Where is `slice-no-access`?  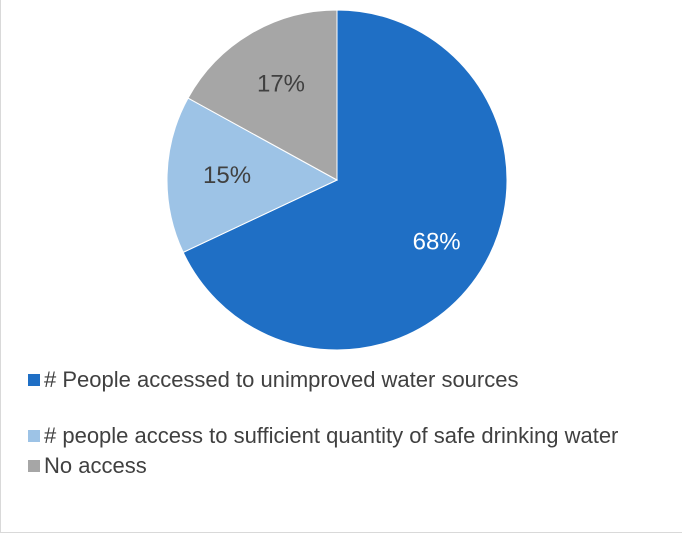
slice-no-access is located at coordinates (262, 95).